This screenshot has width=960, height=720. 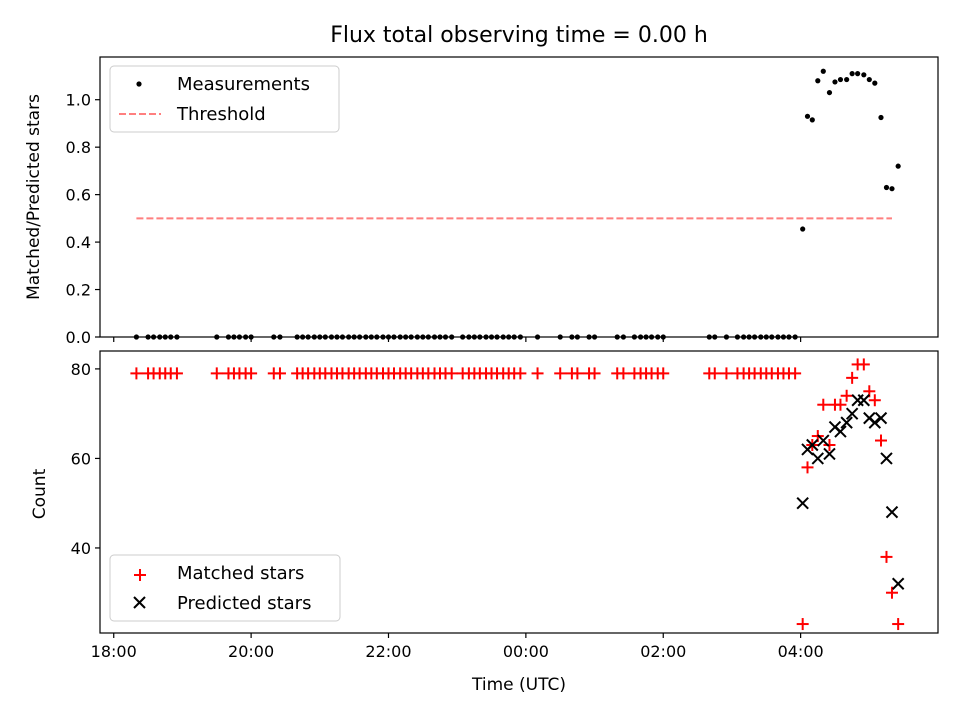 I want to click on y-tick-label: 40, so click(x=81, y=548).